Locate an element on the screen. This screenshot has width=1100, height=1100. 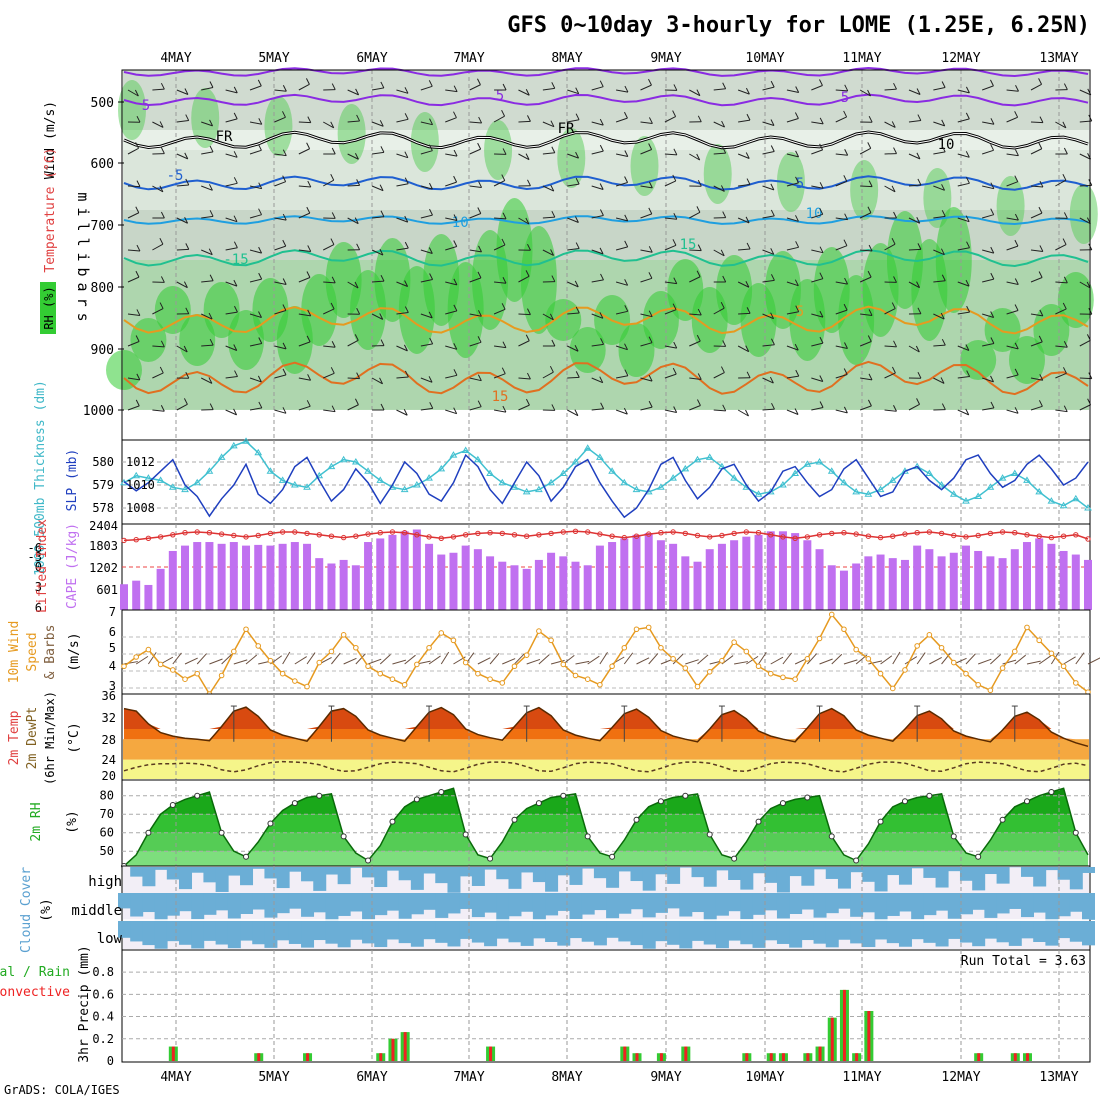
footer-credit: GrADS: COLA/IGES is located at coordinates (62, 1090).